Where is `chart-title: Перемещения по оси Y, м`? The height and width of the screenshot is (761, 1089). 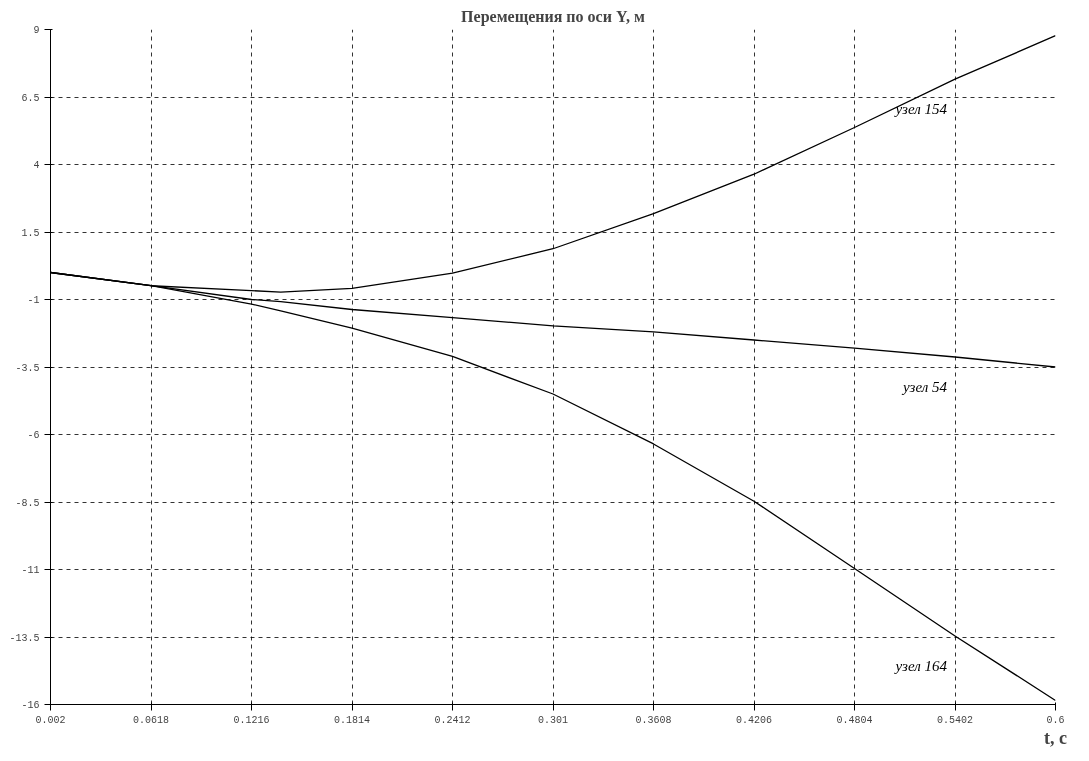 chart-title: Перемещения по оси Y, м is located at coordinates (553, 16).